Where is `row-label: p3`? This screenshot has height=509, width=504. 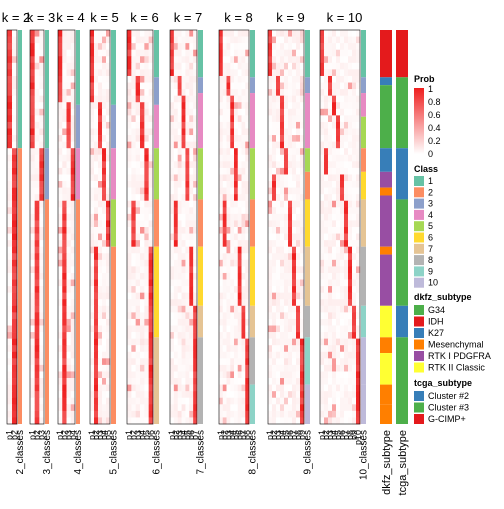
row-label: p3 is located at coordinates (138, 435).